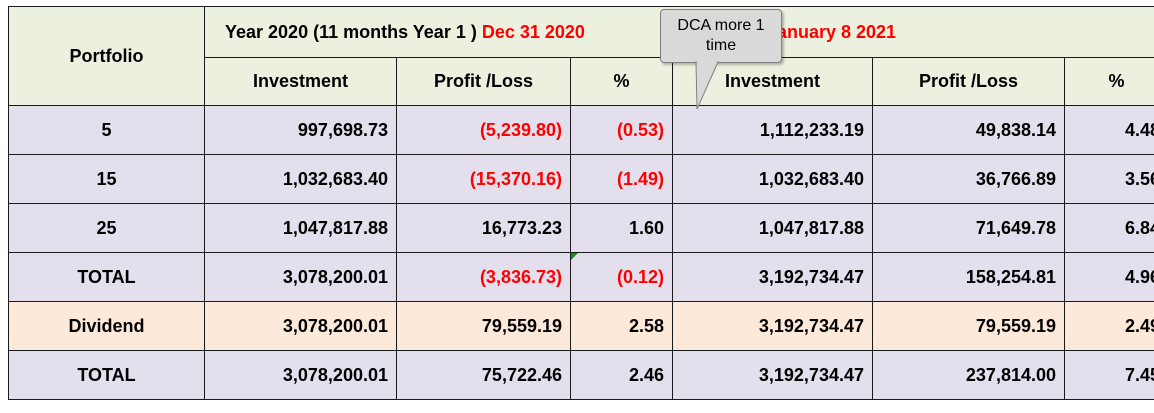  Describe the element at coordinates (1108, 130) in the screenshot. I see `percent-cell: 4.48` at that location.